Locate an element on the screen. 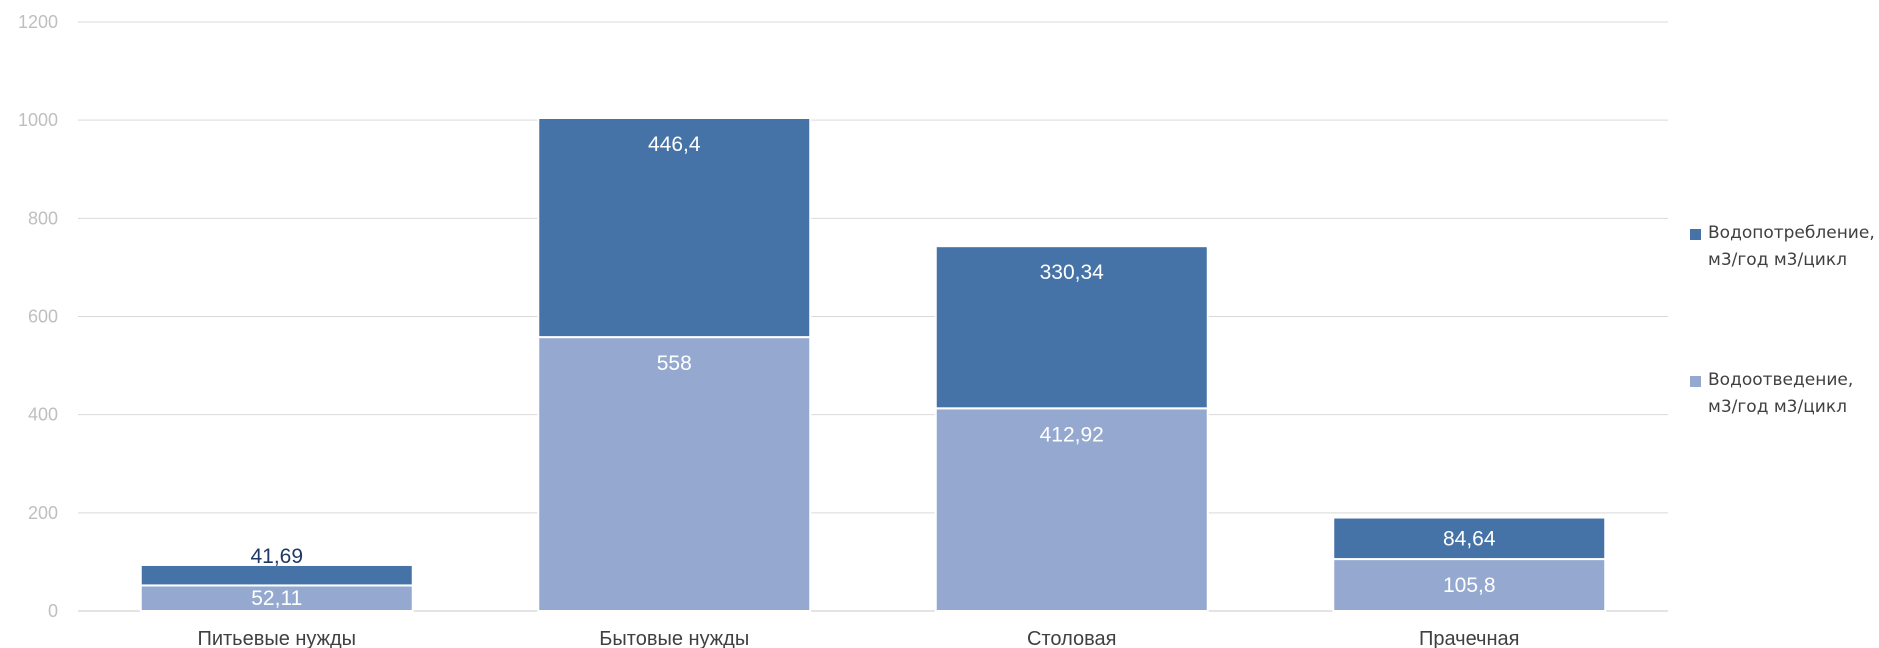  data-label: 105,8 is located at coordinates (1469, 585).